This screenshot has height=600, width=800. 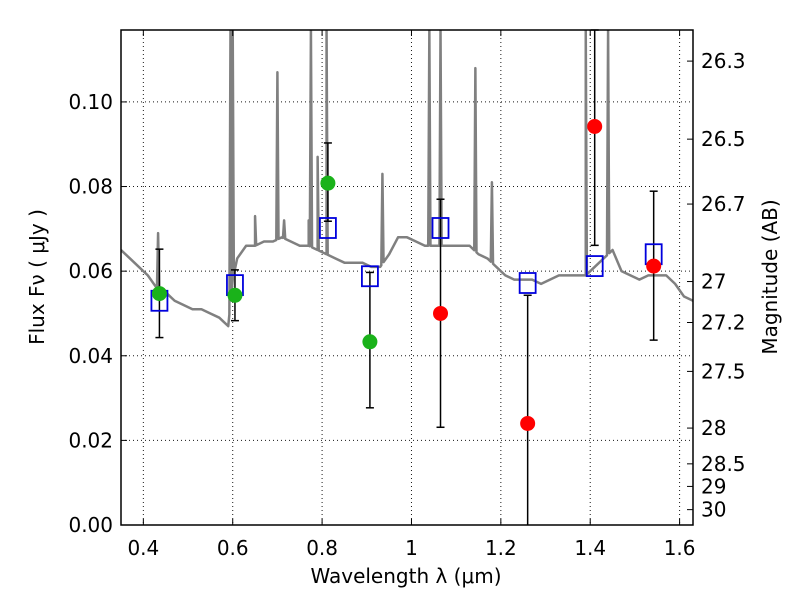 I want to click on y-axis-ticks: 0.00 0.02 0.04 0.06 0.08 0.10, so click(x=97, y=313).